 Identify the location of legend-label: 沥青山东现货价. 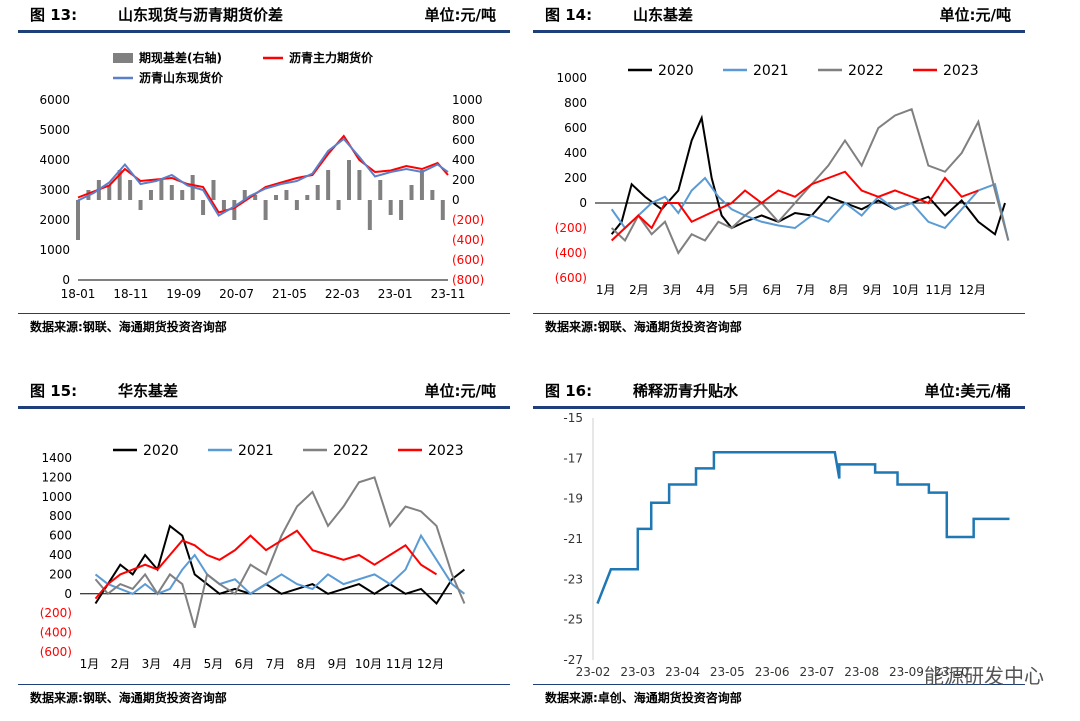
(181, 77).